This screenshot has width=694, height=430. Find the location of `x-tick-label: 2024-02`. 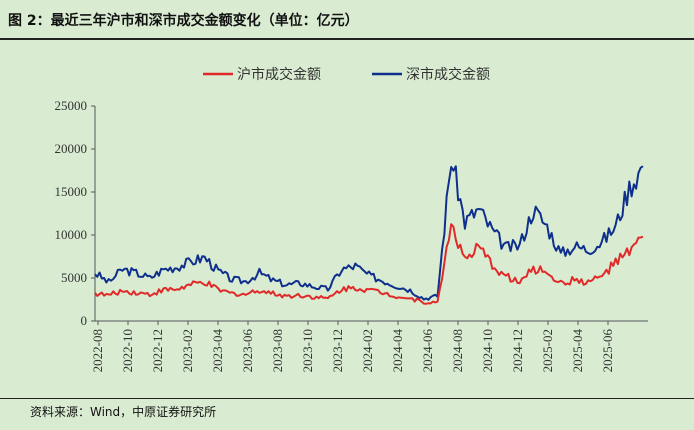

x-tick-label: 2024-02 is located at coordinates (367, 350).